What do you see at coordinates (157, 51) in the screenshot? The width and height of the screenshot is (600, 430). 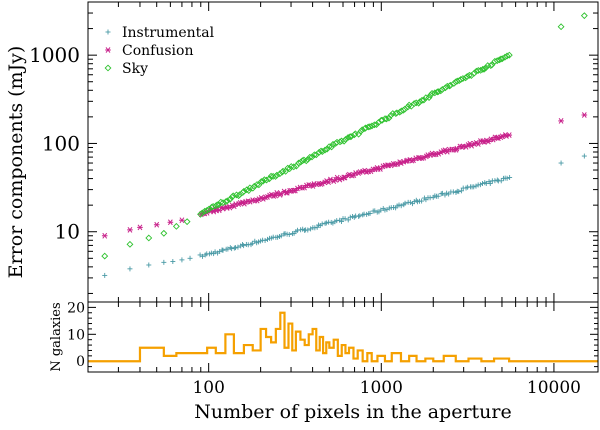 I see `legend-label: Confusion` at bounding box center [157, 51].